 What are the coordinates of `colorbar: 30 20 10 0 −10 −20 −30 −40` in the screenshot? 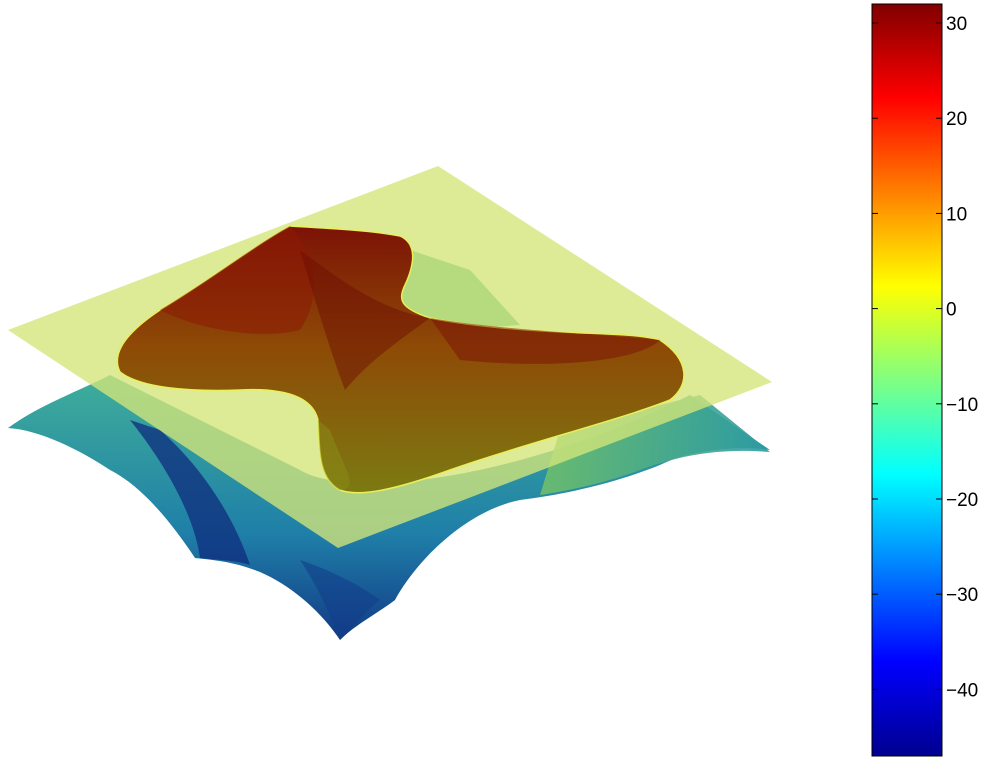 It's located at (924, 380).